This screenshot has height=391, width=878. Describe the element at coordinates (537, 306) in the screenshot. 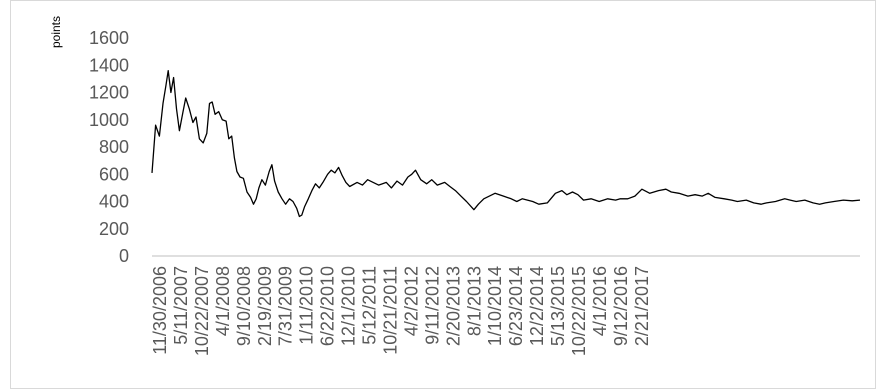

I see `x-tick-label: 12/2/2014` at that location.